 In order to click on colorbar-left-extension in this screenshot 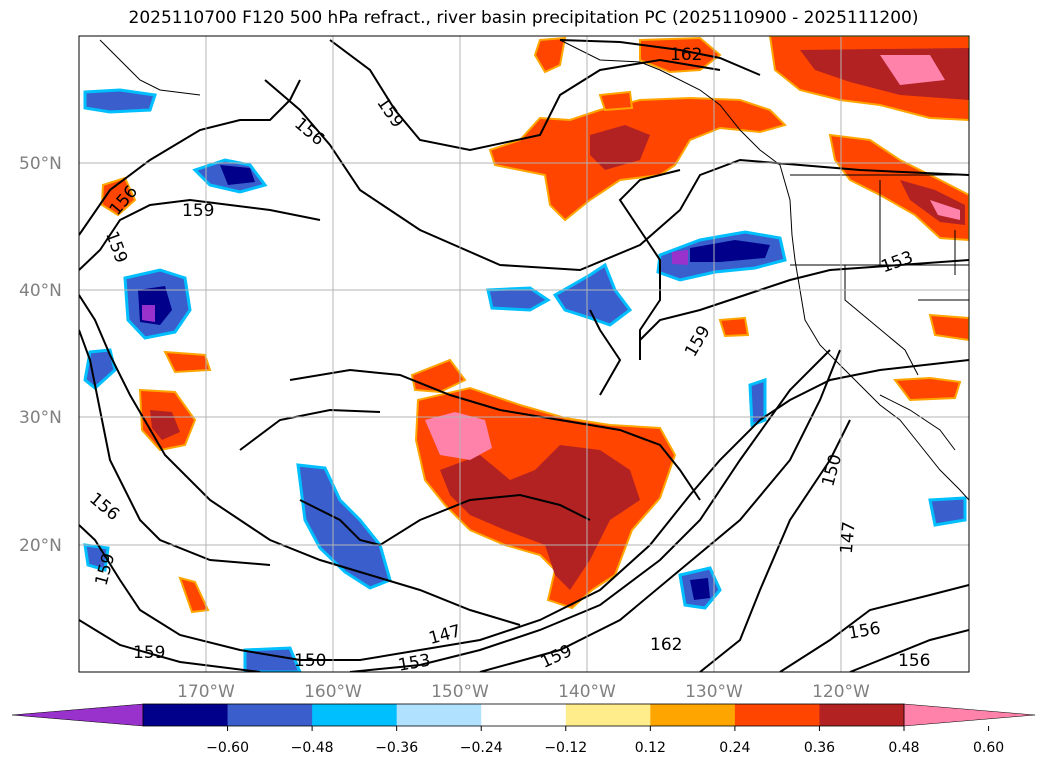, I will do `click(77, 715)`.